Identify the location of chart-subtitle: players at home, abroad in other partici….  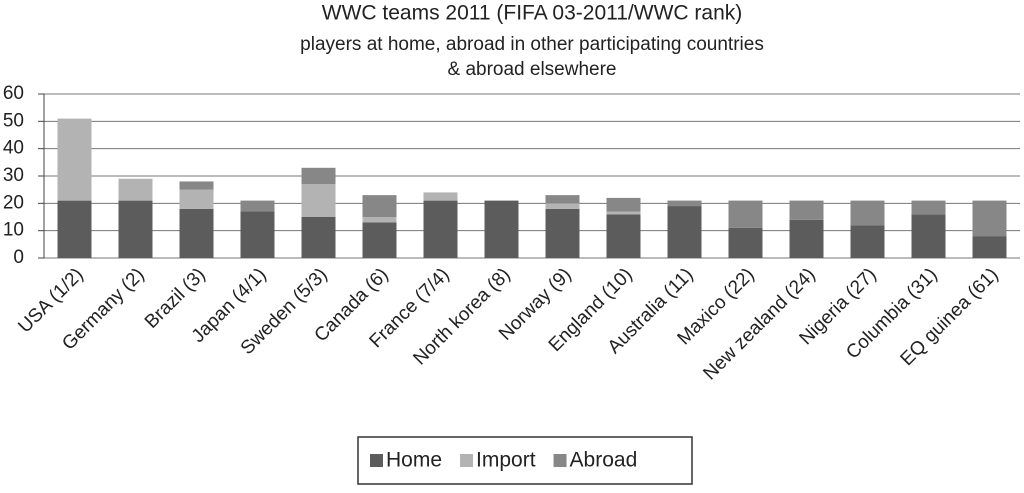
(532, 44).